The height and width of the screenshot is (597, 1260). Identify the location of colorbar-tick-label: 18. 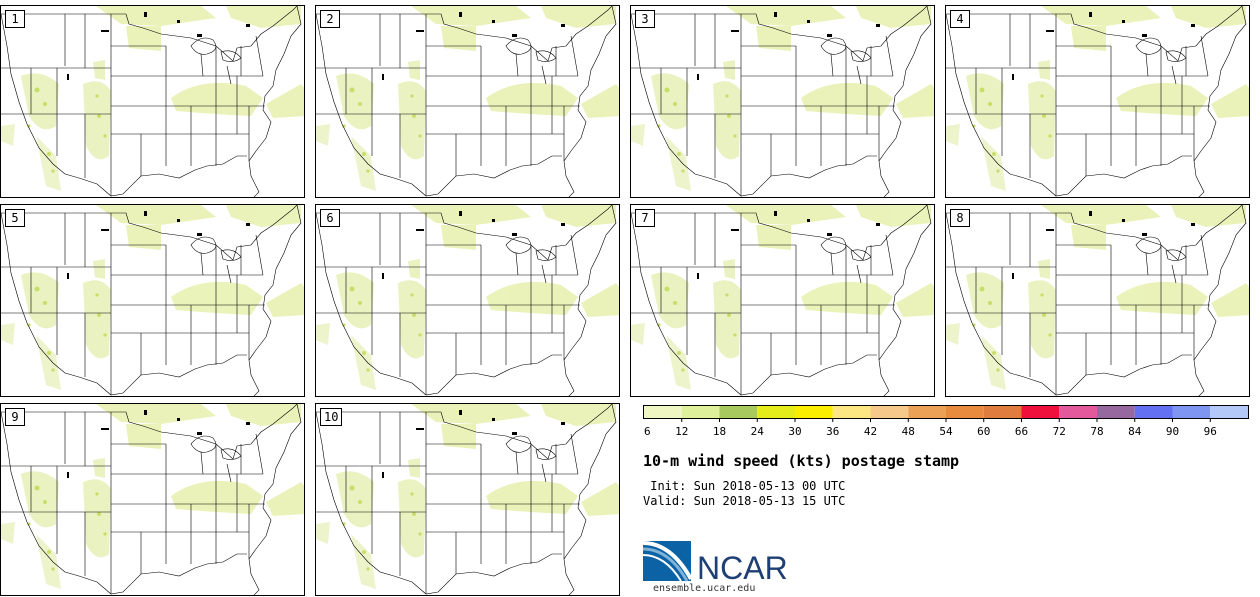
(719, 431).